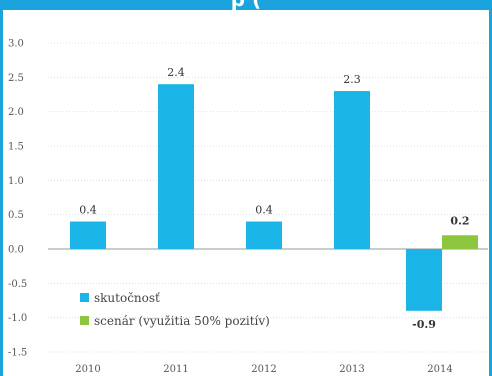 The height and width of the screenshot is (376, 492). Describe the element at coordinates (1, 188) in the screenshot. I see `frame-border-left` at that location.